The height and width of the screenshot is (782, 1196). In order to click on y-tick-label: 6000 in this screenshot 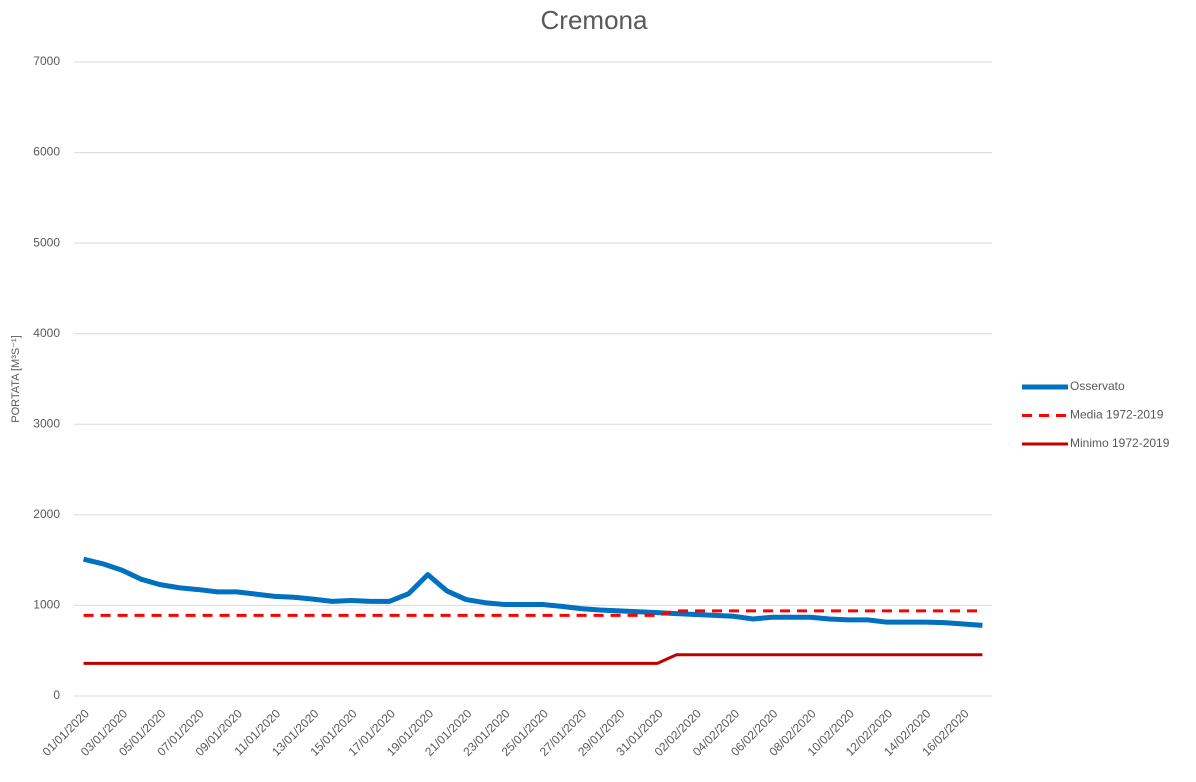, I will do `click(46, 152)`.